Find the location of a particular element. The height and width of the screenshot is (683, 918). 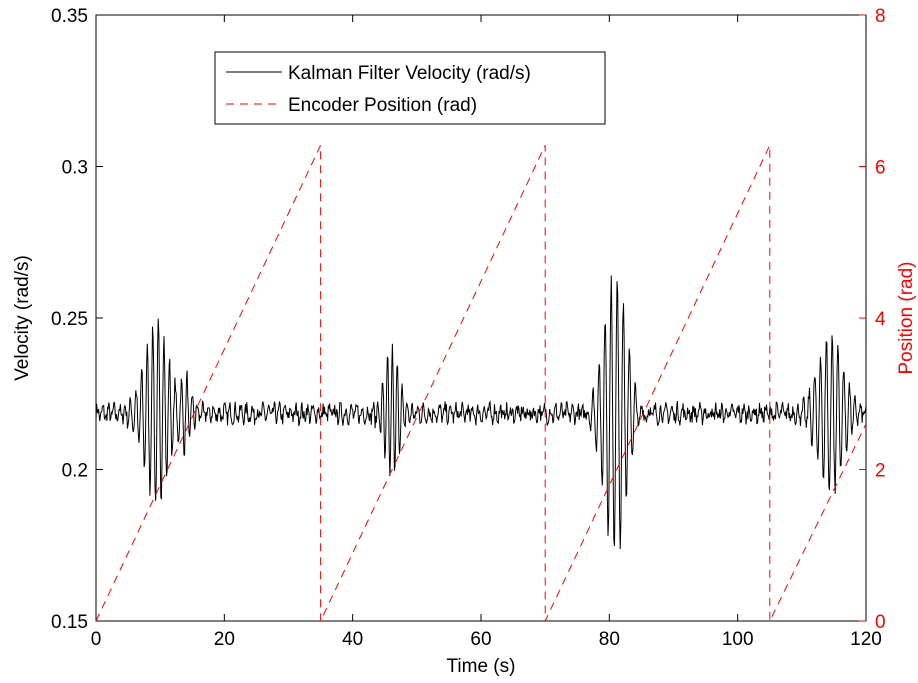

y-axis-right: 0 2 4 6 8 is located at coordinates (872, 319).